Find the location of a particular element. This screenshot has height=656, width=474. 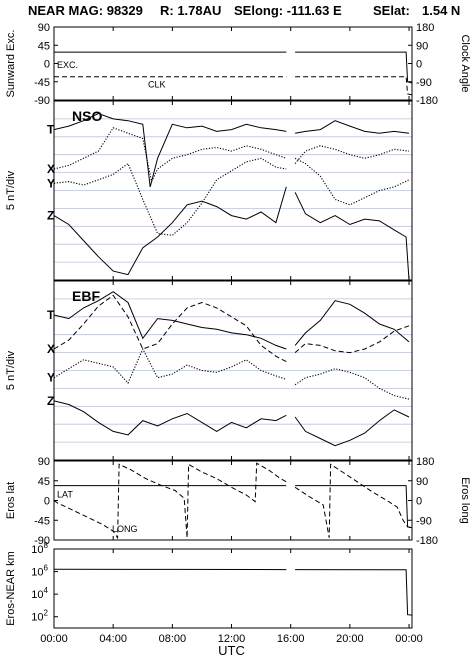

eros-long-ytick-label-2: 0 is located at coordinates (419, 502).